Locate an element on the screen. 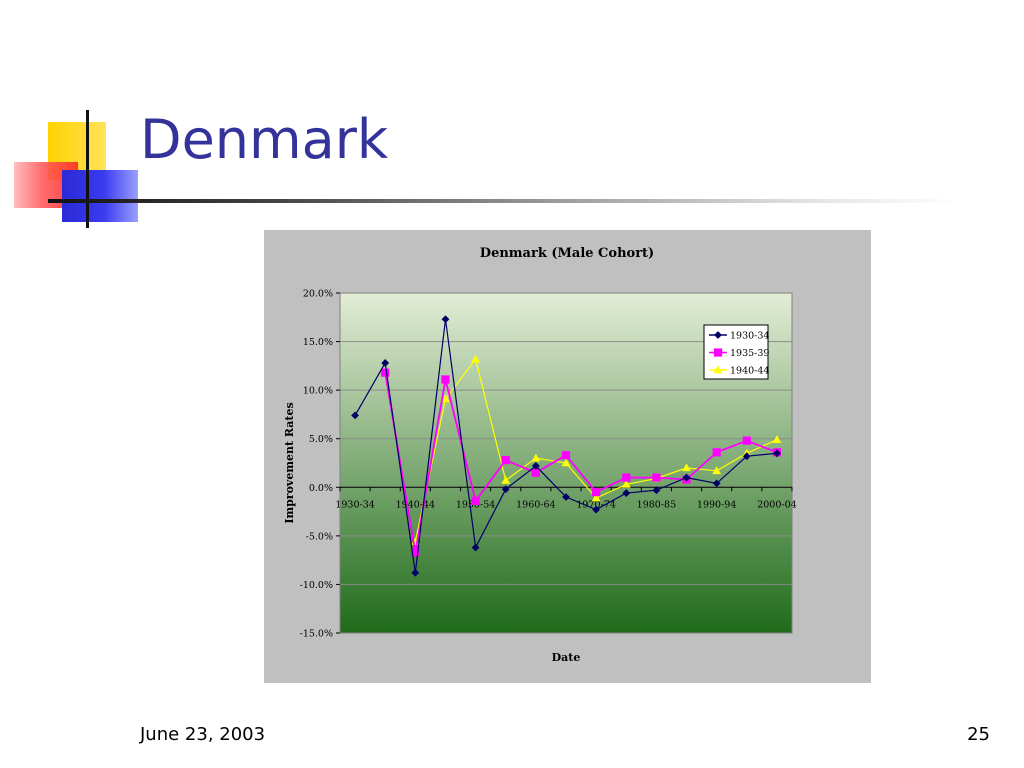 The image size is (1024, 768). y-tick-label: 5.0% is located at coordinates (321, 439).